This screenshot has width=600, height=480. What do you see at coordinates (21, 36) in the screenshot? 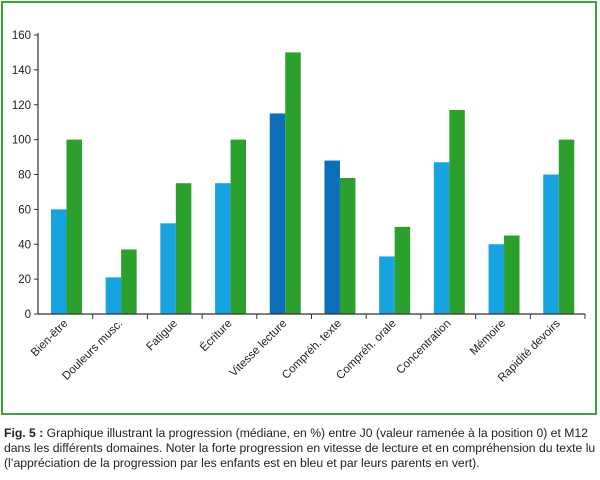
I see `y-tick-label: 160` at bounding box center [21, 36].